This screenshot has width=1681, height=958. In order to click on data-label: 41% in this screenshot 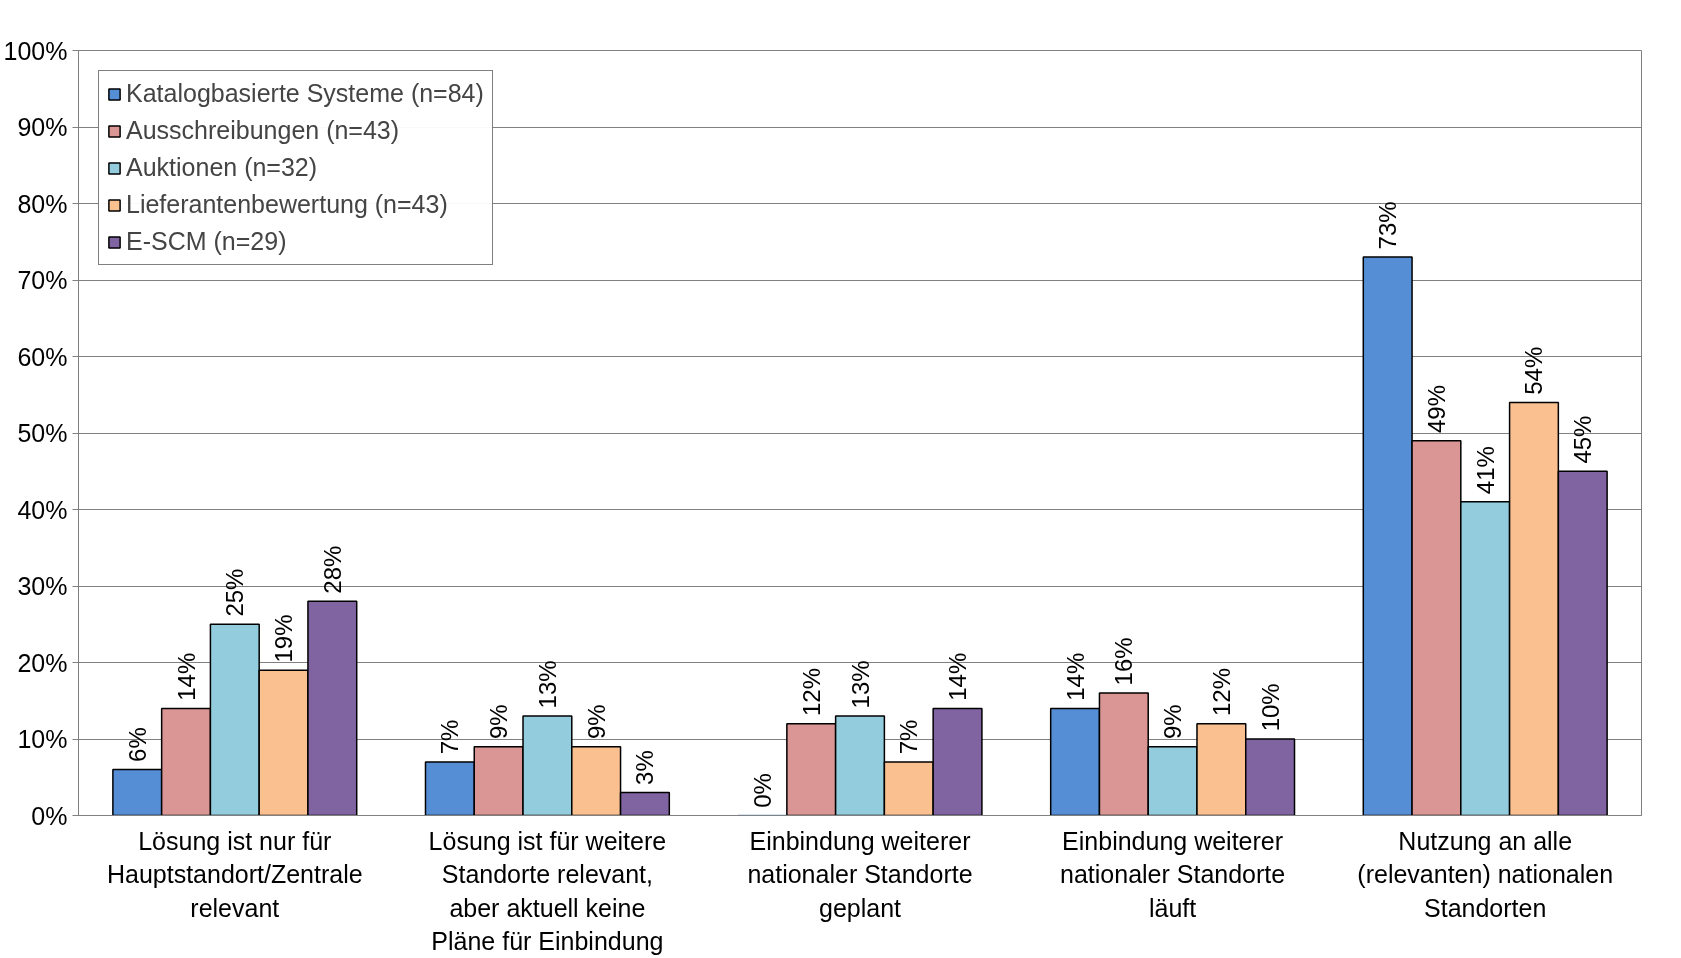, I will do `click(1485, 470)`.